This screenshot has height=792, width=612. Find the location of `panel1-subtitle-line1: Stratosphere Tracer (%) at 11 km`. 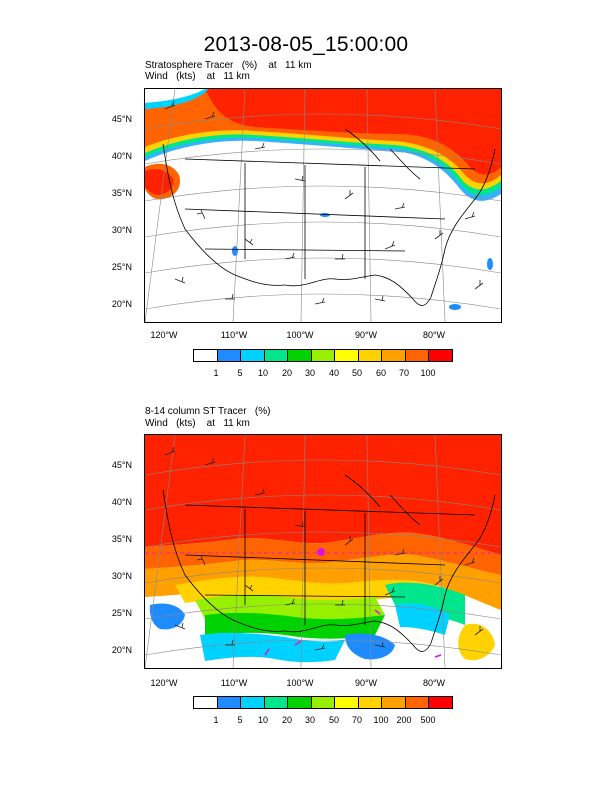

panel1-subtitle-line1: Stratosphere Tracer (%) at 11 km is located at coordinates (228, 65).